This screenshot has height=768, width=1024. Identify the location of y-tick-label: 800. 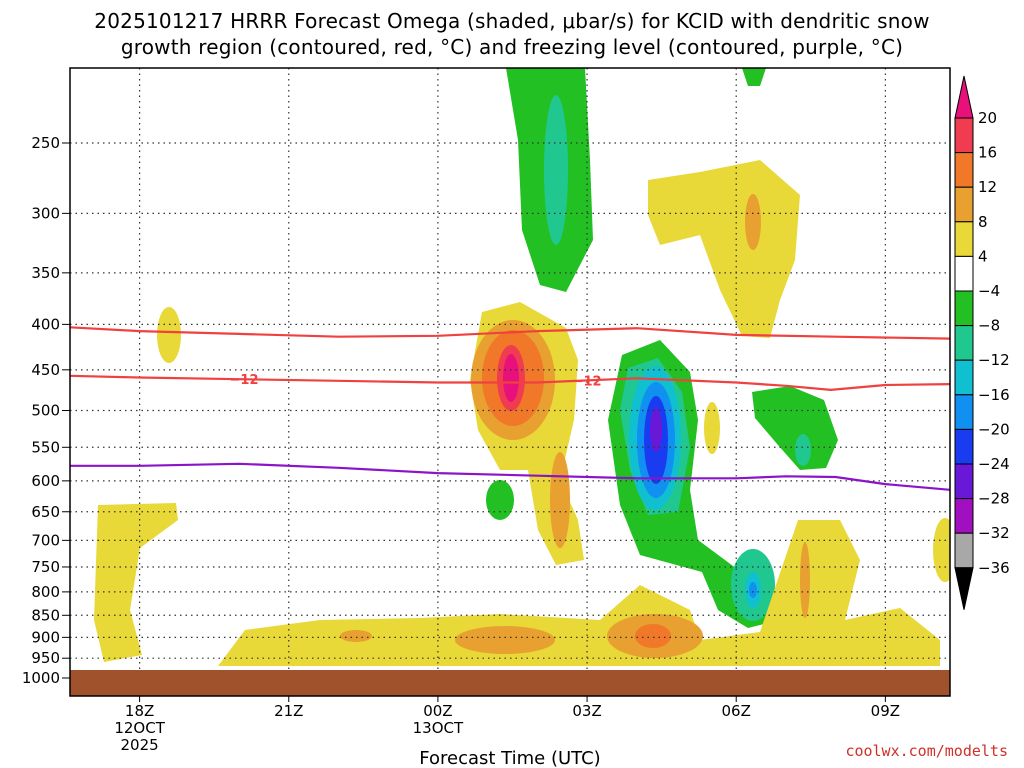
(45, 592).